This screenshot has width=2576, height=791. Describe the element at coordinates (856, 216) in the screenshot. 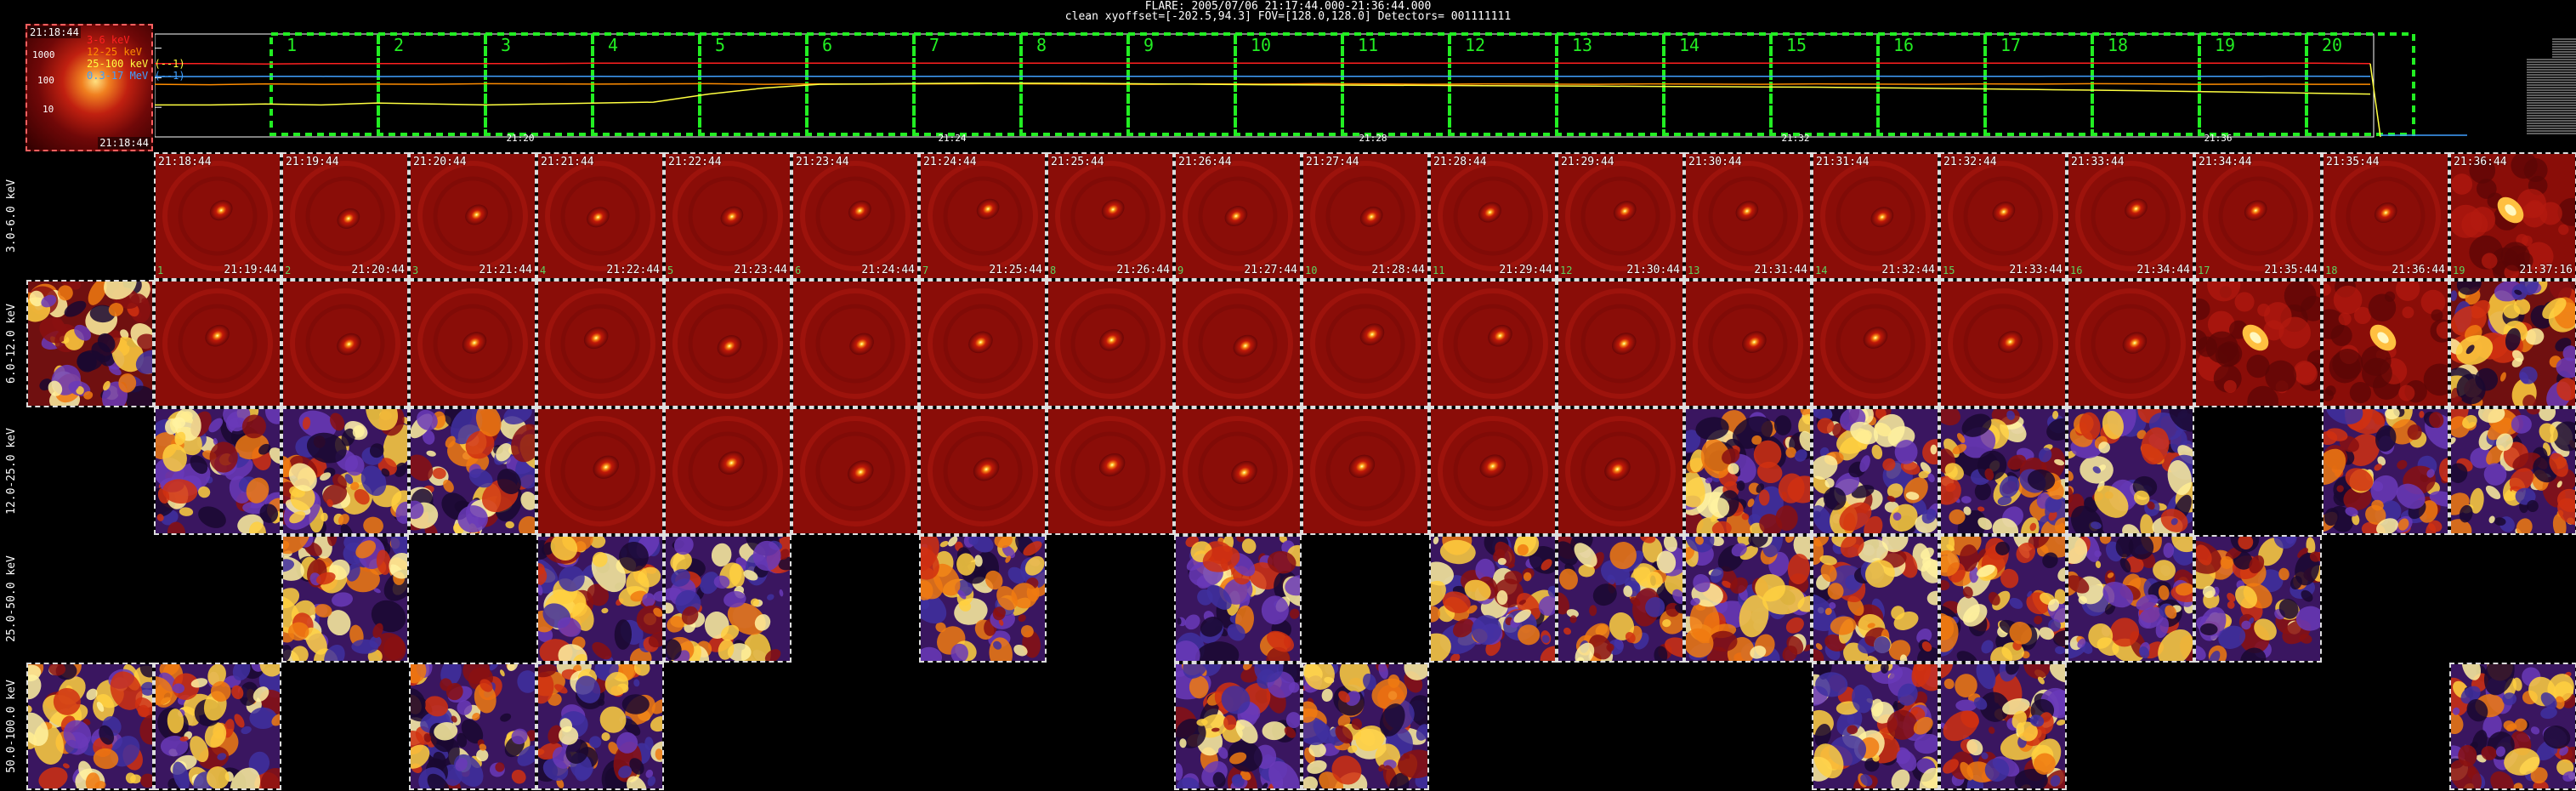

I see `image-cell: 21:23:44 21:24:44 6` at that location.